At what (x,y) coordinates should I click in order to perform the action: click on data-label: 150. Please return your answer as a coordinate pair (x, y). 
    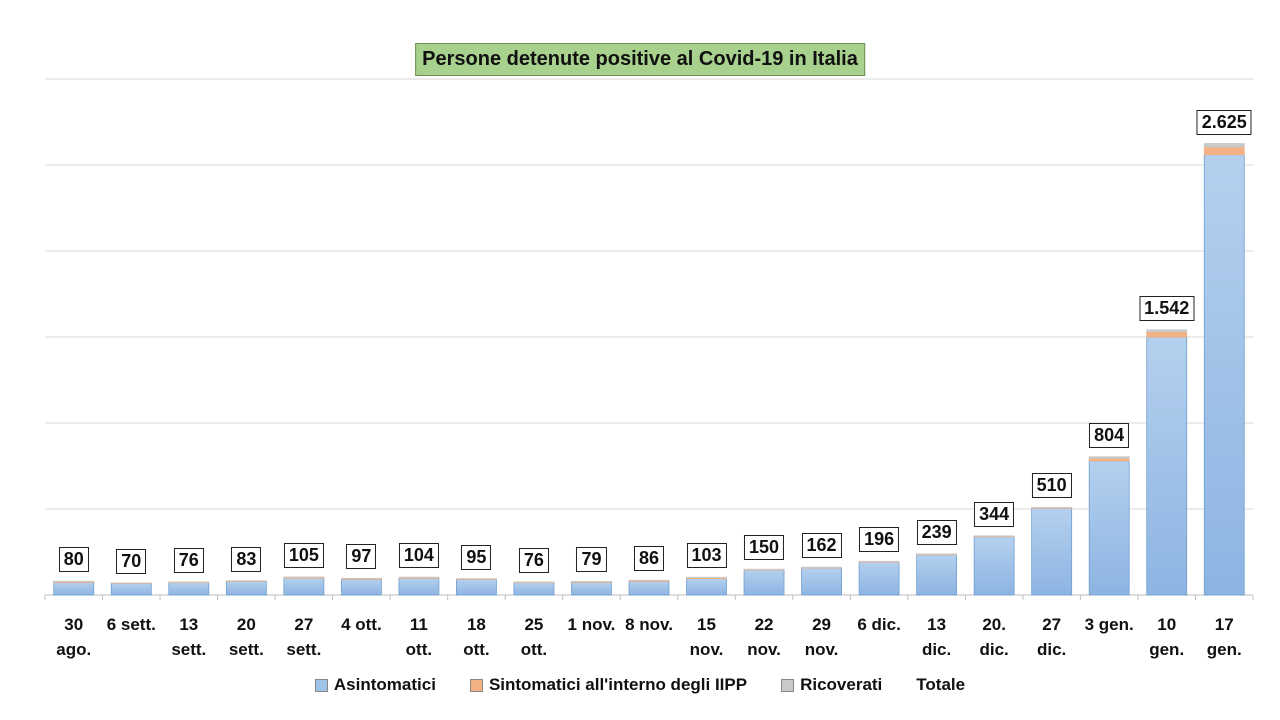
    Looking at the image, I should click on (764, 548).